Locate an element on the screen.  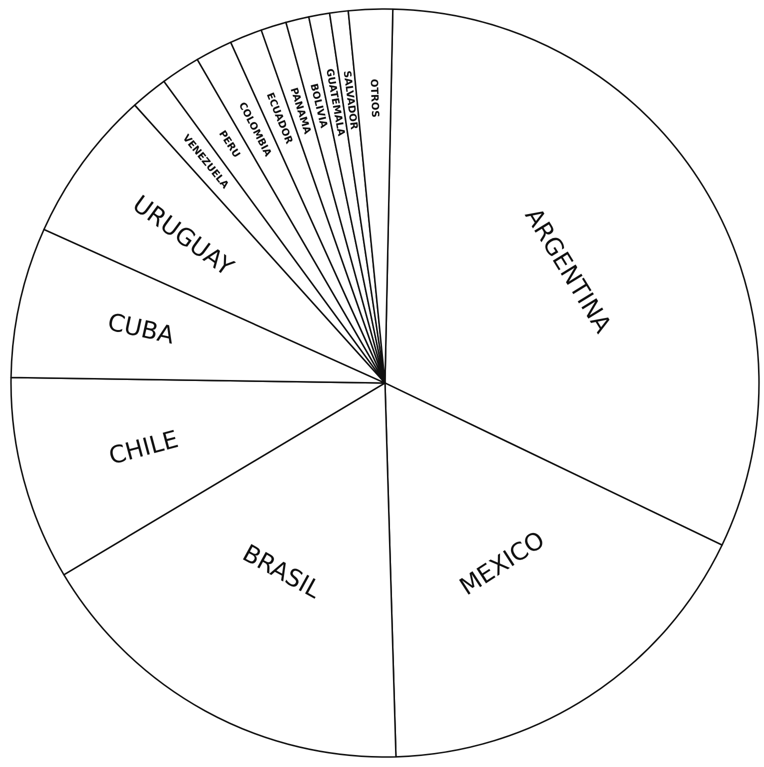
slice-label: CHILE is located at coordinates (144, 447).